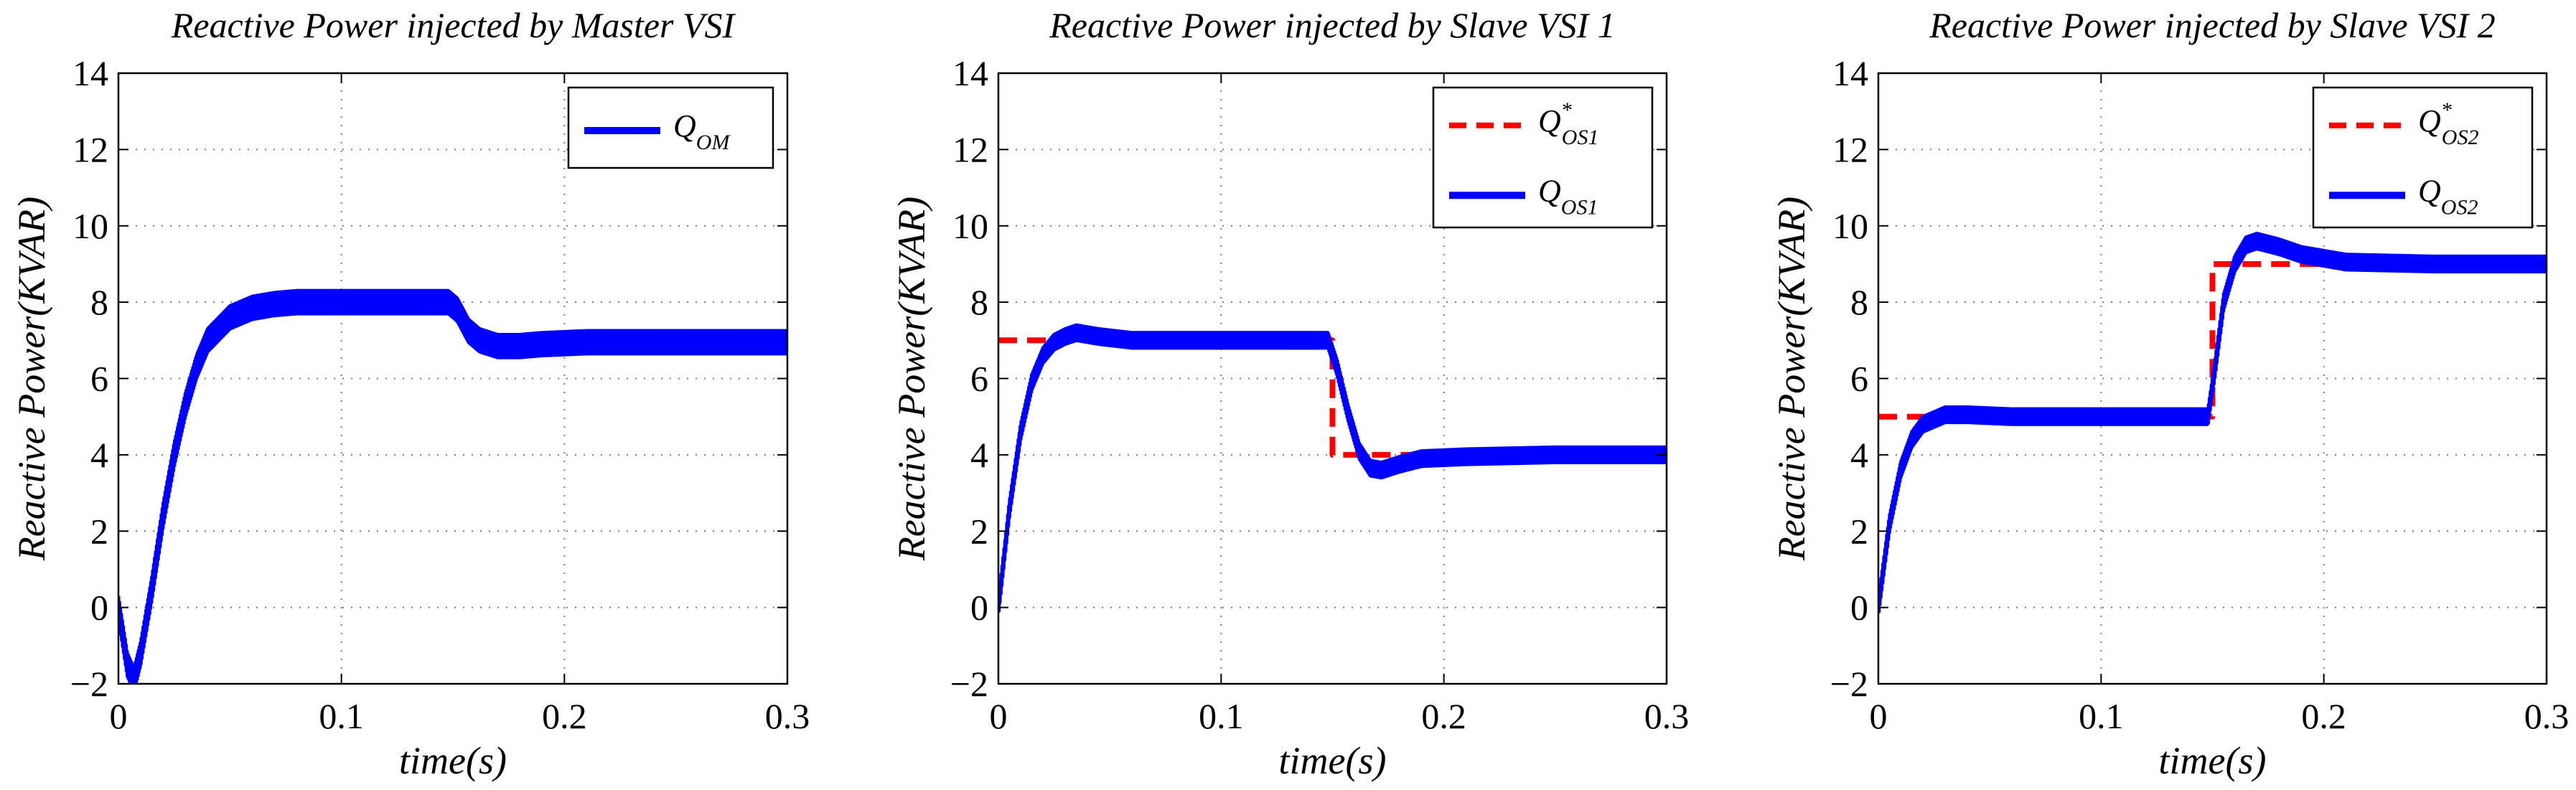 This screenshot has height=790, width=2576. Describe the element at coordinates (1333, 468) in the screenshot. I see `series-line-q_os1` at that location.